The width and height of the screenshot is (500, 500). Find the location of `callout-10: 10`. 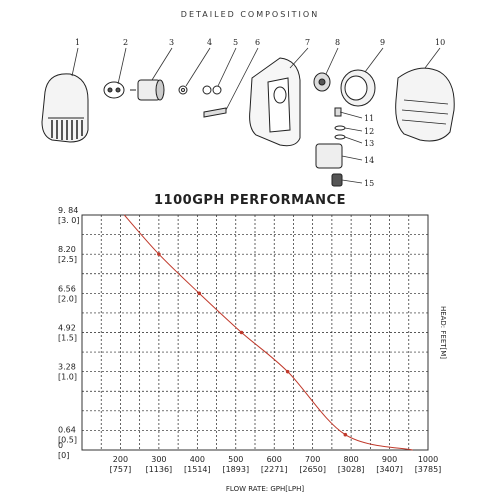

callout-10: 10 is located at coordinates (440, 42).